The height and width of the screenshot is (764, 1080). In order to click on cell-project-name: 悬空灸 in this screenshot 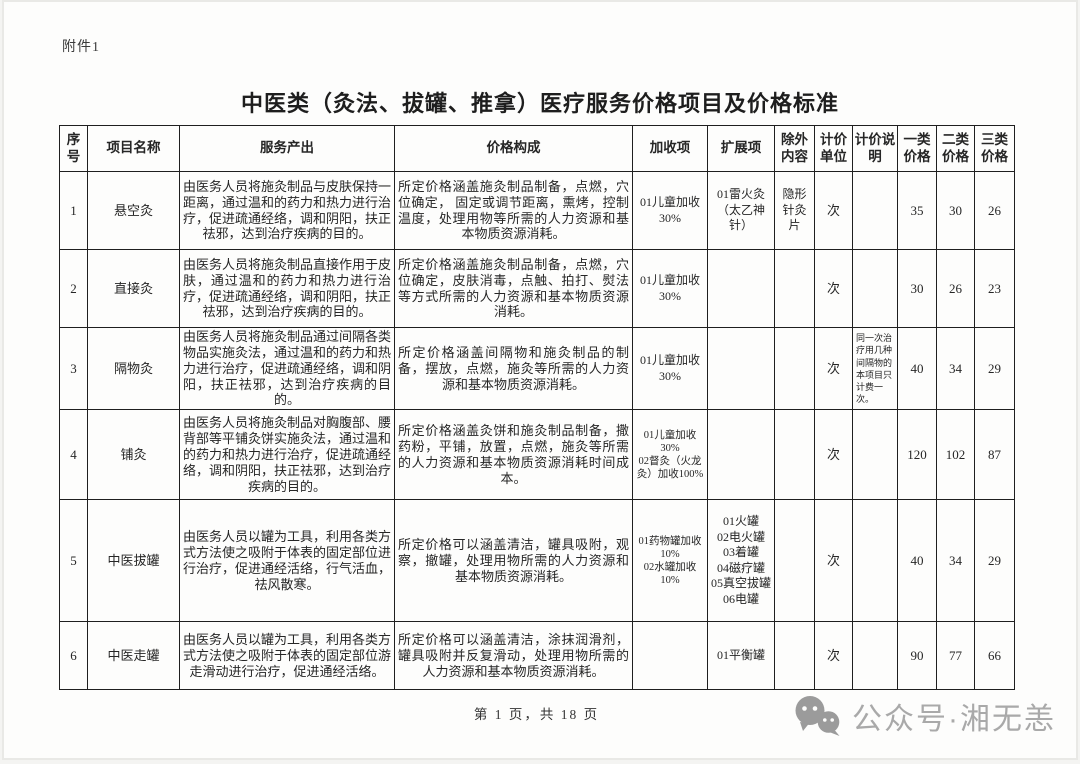, I will do `click(133, 210)`.